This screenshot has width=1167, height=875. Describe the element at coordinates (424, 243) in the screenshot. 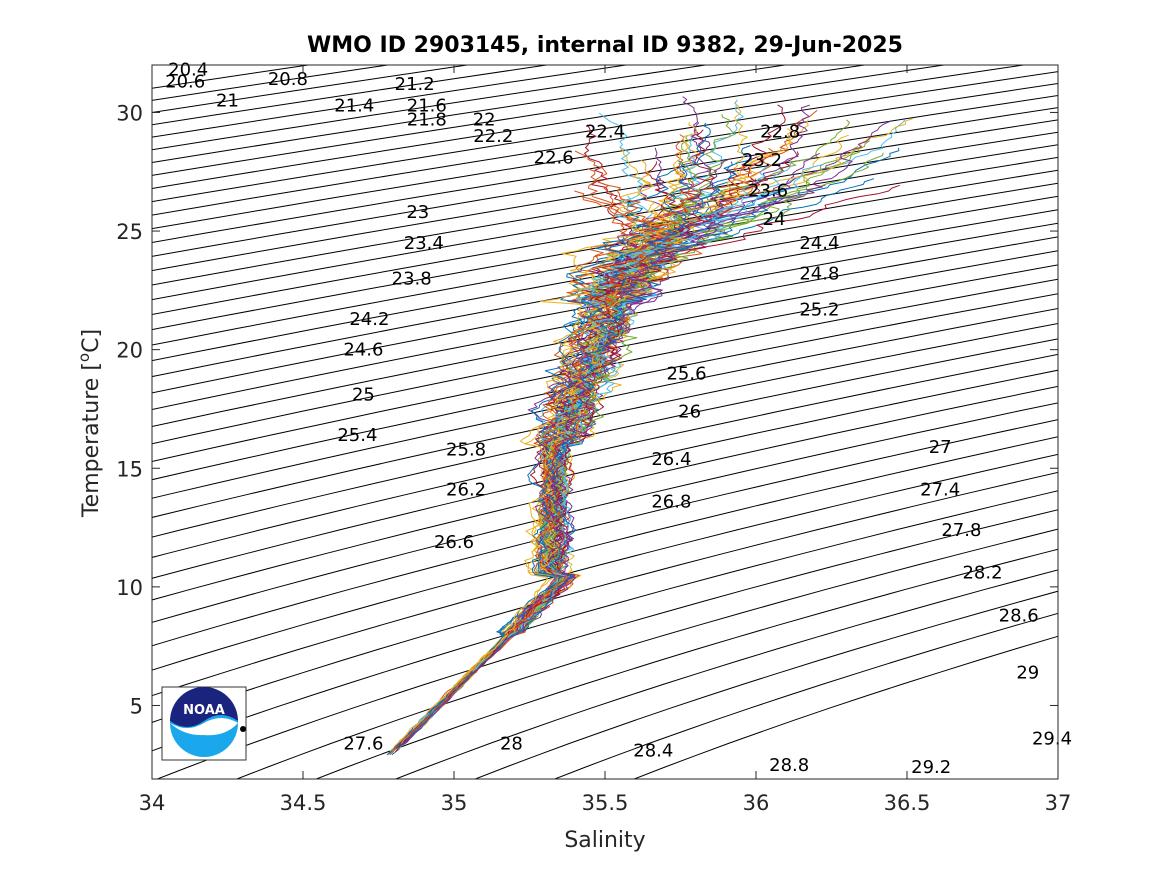

I see `isopycnal-label: 23.4` at that location.